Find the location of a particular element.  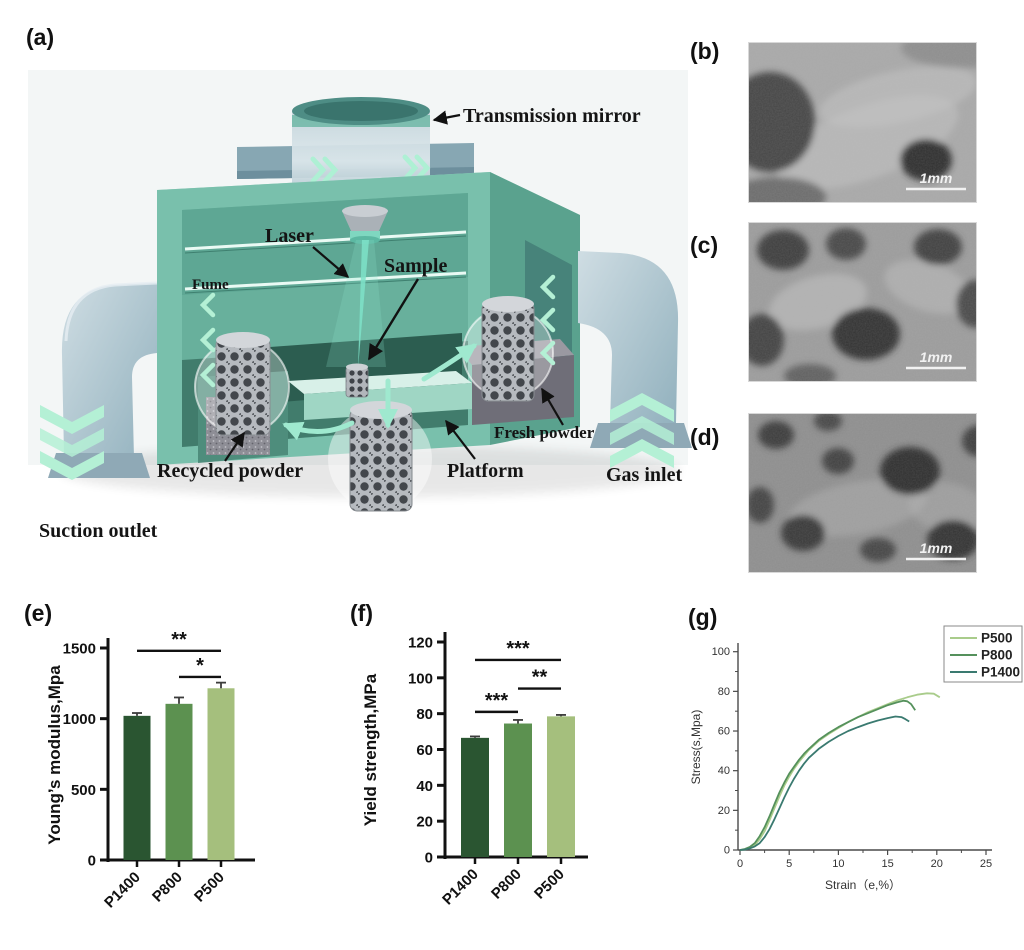

legend-label-P1400: P1400 is located at coordinates (1000, 672).